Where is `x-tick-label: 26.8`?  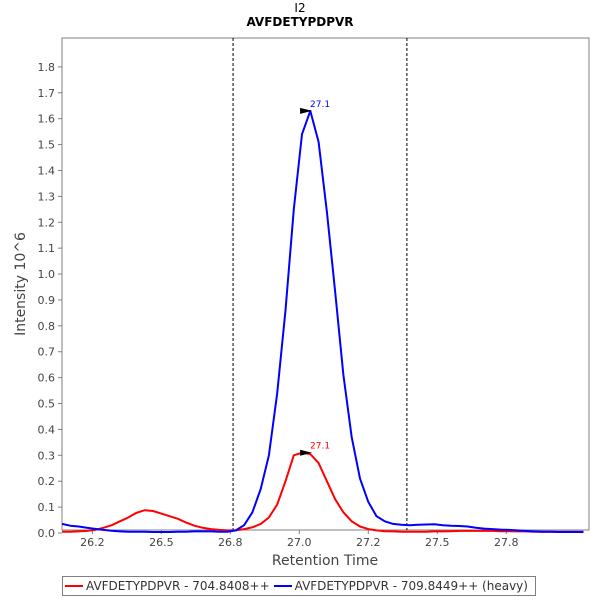
x-tick-label: 26.8 is located at coordinates (230, 542).